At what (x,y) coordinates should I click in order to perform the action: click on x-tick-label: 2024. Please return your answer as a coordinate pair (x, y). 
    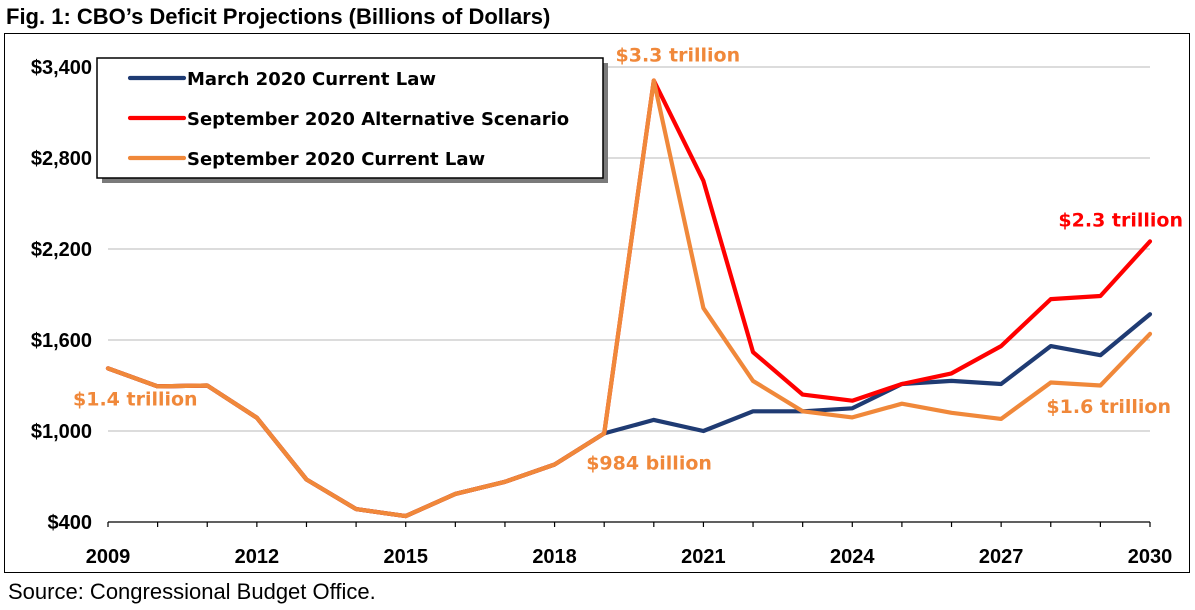
    Looking at the image, I should click on (852, 557).